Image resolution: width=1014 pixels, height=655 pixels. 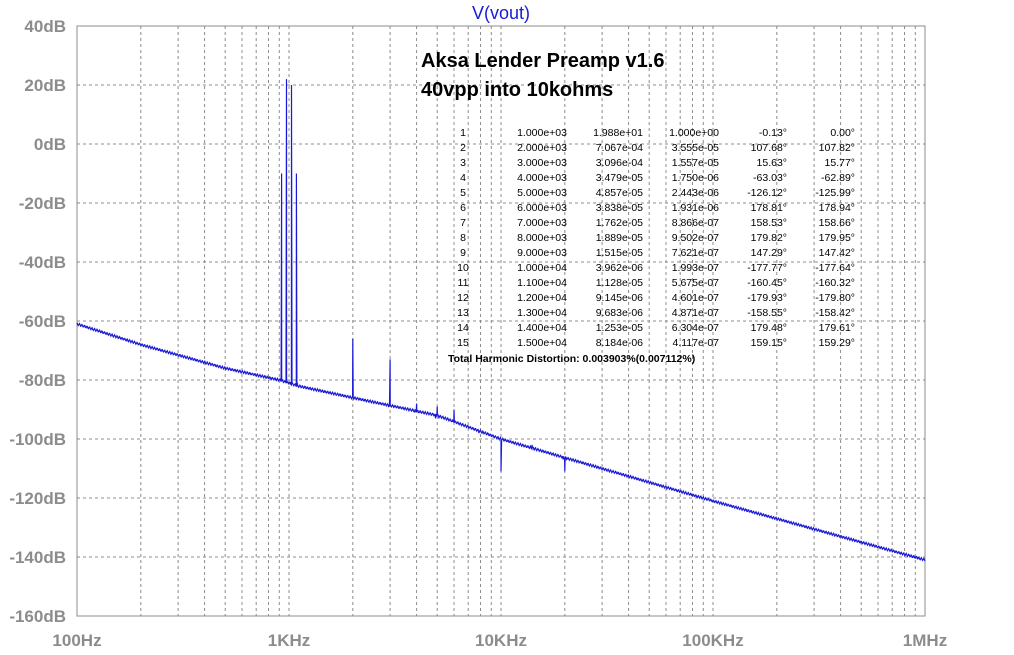 What do you see at coordinates (619, 328) in the screenshot?
I see `harmonics-cell: 1.253e-05` at bounding box center [619, 328].